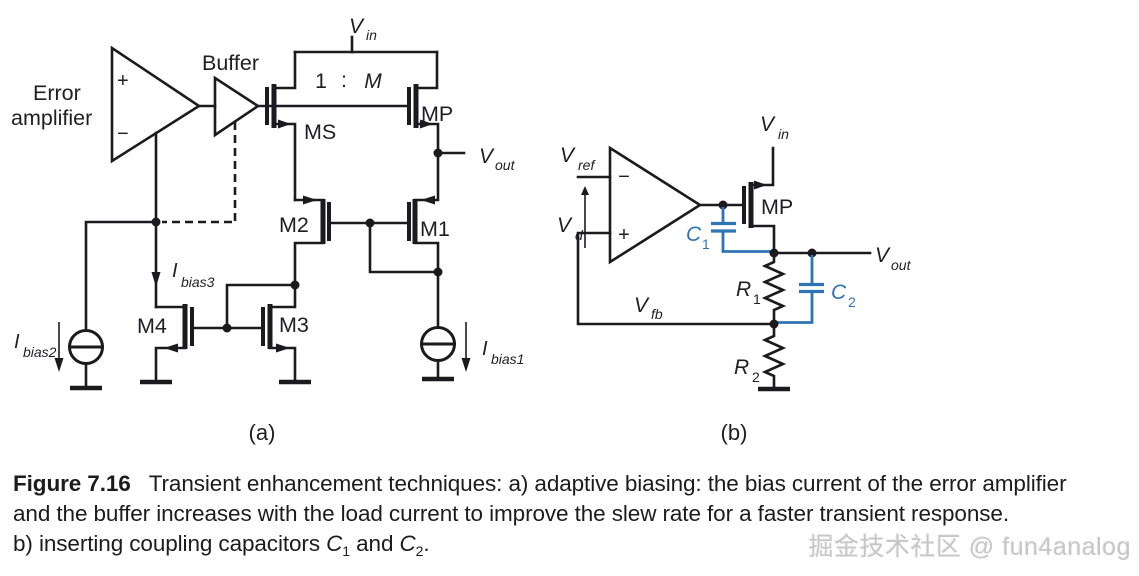  Describe the element at coordinates (466, 365) in the screenshot. I see `ibias1-arrow-icon` at that location.